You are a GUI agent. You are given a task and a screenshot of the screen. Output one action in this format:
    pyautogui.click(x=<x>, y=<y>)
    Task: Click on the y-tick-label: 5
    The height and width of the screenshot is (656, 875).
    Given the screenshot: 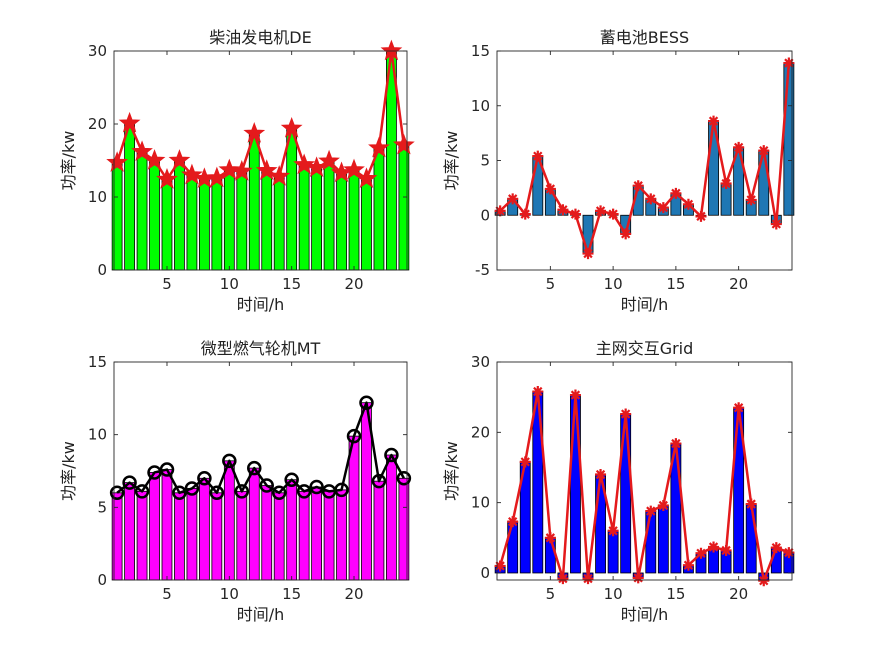 What is the action you would take?
    pyautogui.click(x=485, y=161)
    